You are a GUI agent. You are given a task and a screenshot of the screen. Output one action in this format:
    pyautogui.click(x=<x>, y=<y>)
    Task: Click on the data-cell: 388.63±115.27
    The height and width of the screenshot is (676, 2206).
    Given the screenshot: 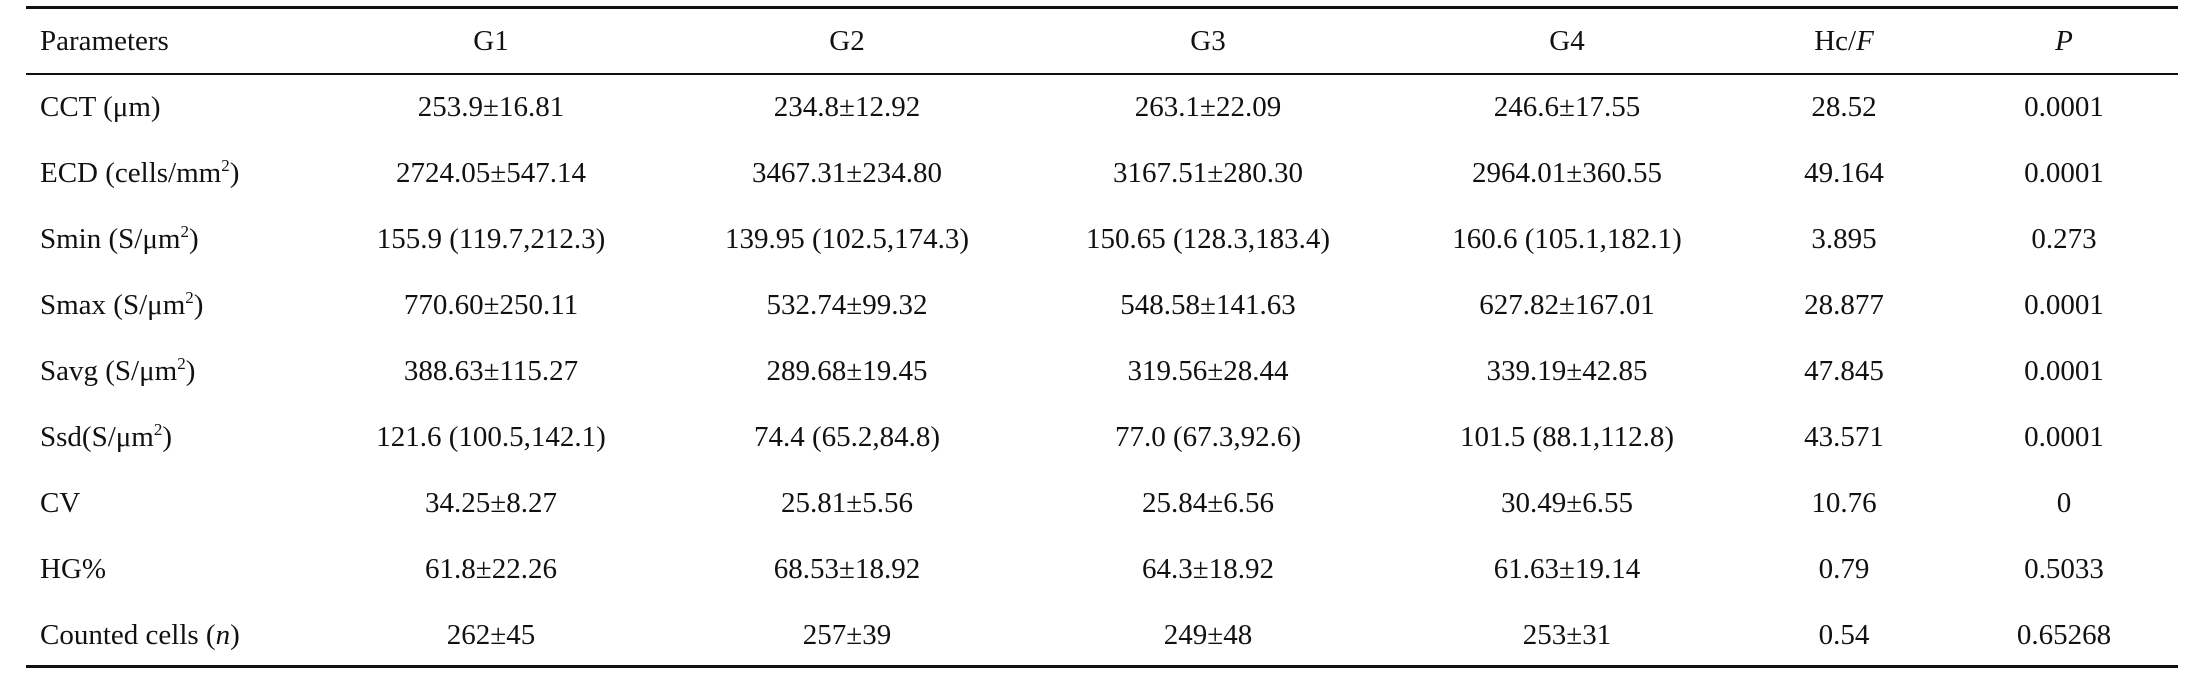 What is the action you would take?
    pyautogui.click(x=491, y=371)
    